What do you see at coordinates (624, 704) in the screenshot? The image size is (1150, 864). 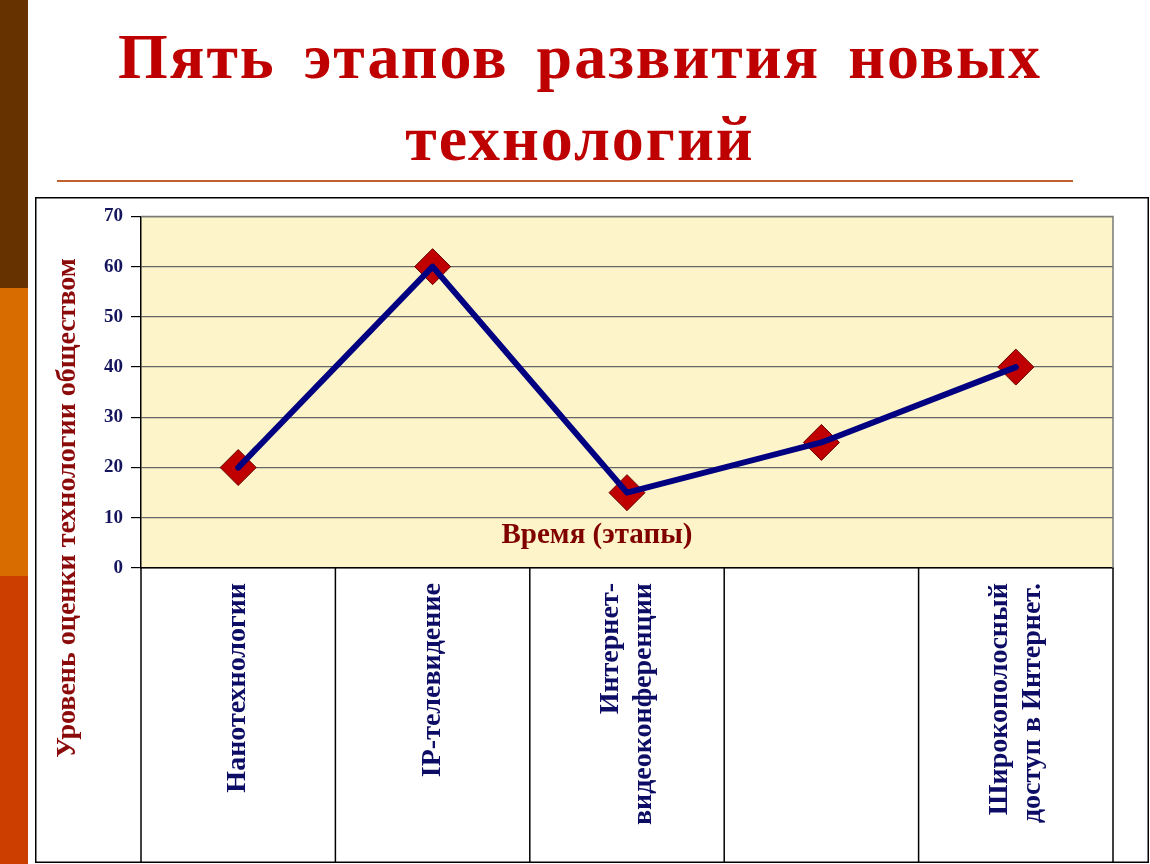 I see `x-tick-label: Интернет-видеоконференции` at bounding box center [624, 704].